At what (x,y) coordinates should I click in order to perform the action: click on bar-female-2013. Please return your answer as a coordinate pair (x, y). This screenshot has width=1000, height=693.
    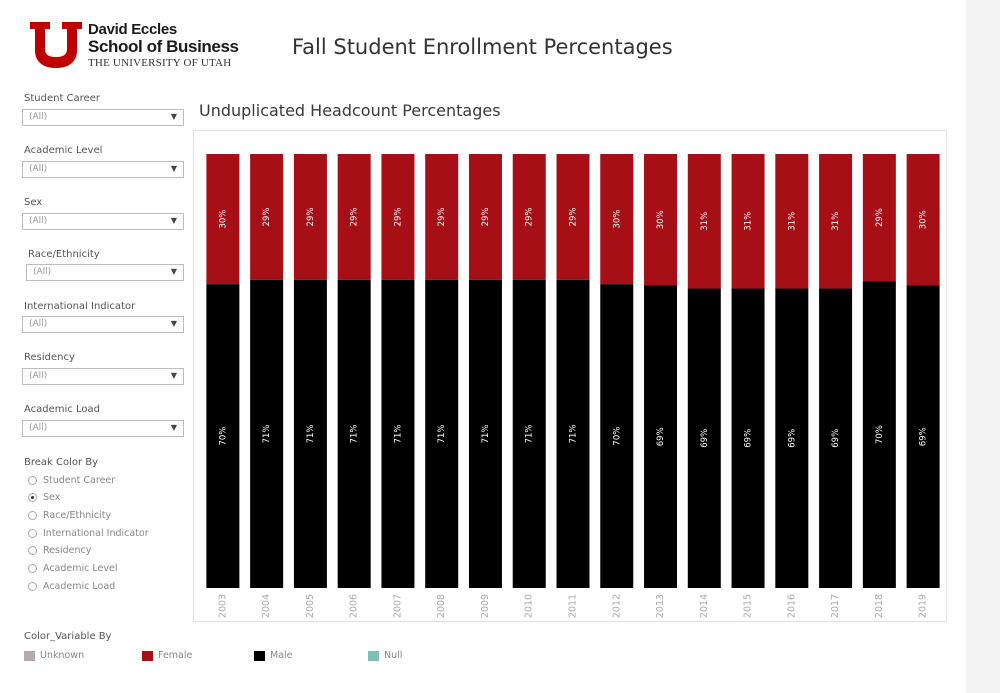
    Looking at the image, I should click on (661, 220).